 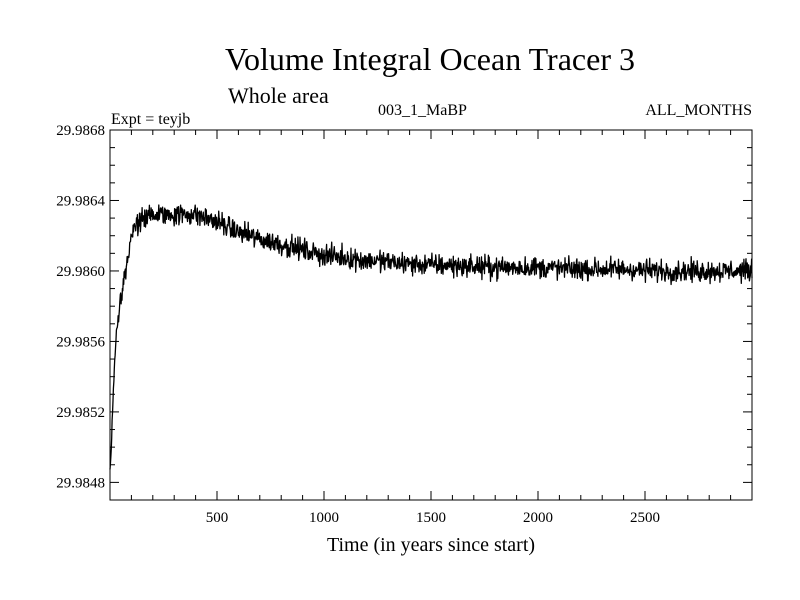 I want to click on x-tick-label: 500, so click(x=217, y=518).